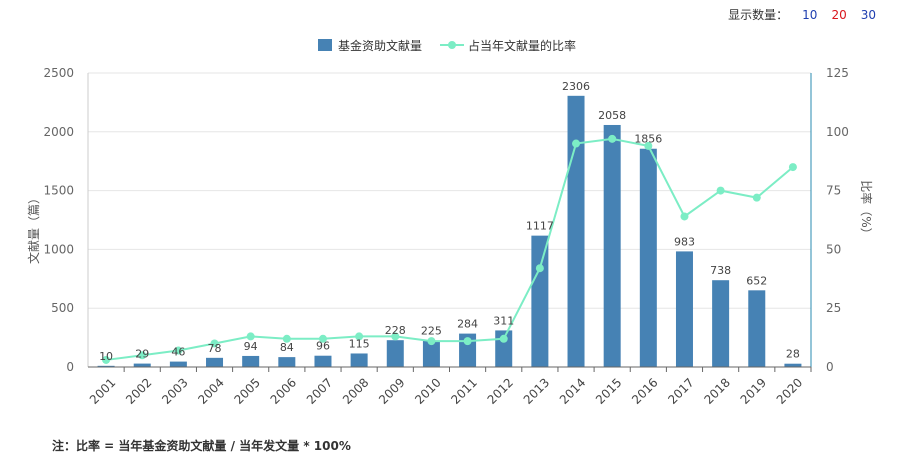  I want to click on x-tick-label: 2008, so click(355, 390).